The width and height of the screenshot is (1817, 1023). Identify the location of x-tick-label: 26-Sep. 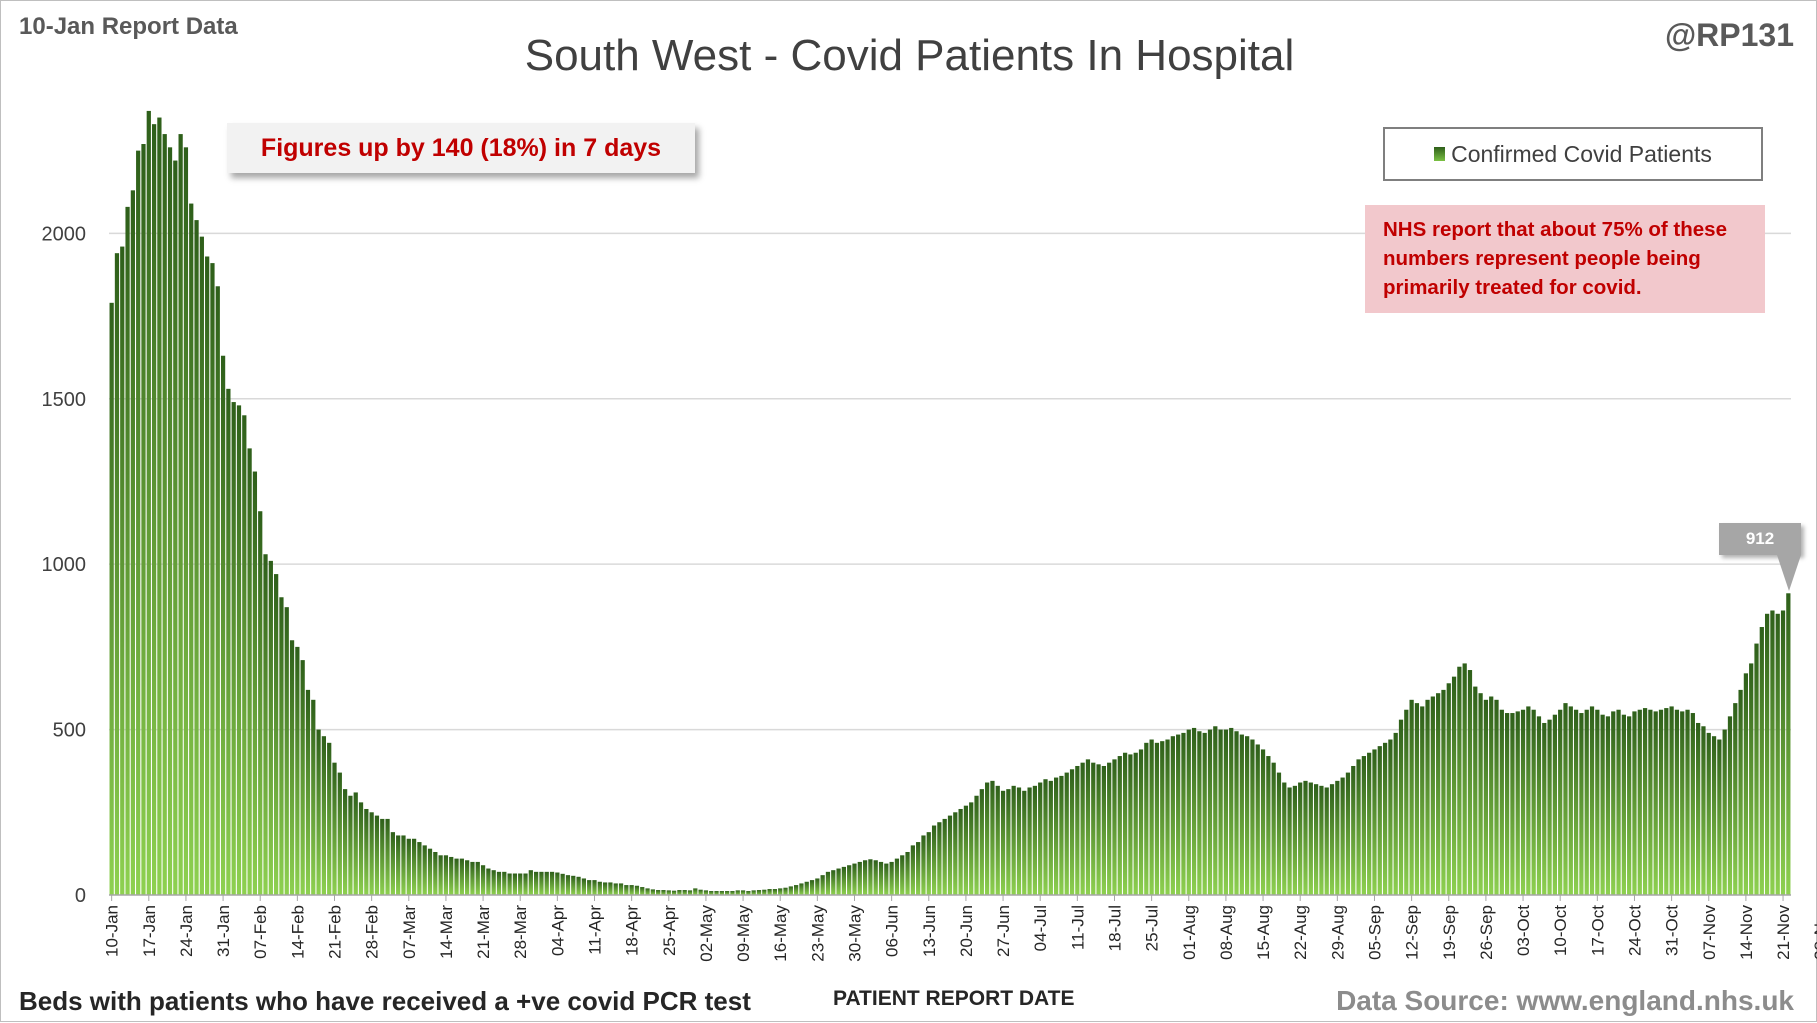
(1486, 932).